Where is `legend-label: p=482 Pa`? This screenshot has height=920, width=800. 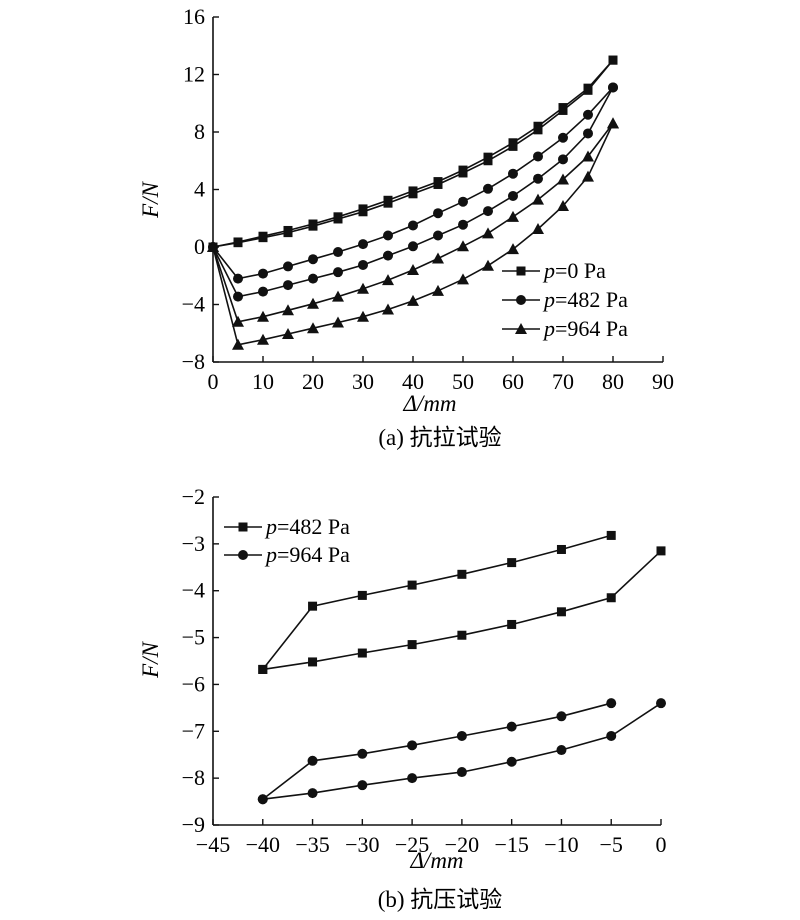 legend-label: p=482 Pa is located at coordinates (585, 299).